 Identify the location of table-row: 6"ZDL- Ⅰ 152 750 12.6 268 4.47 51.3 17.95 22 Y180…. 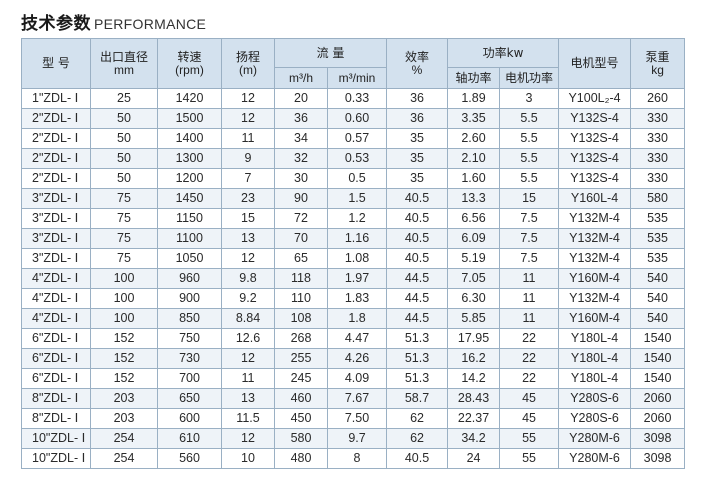
(353, 338).